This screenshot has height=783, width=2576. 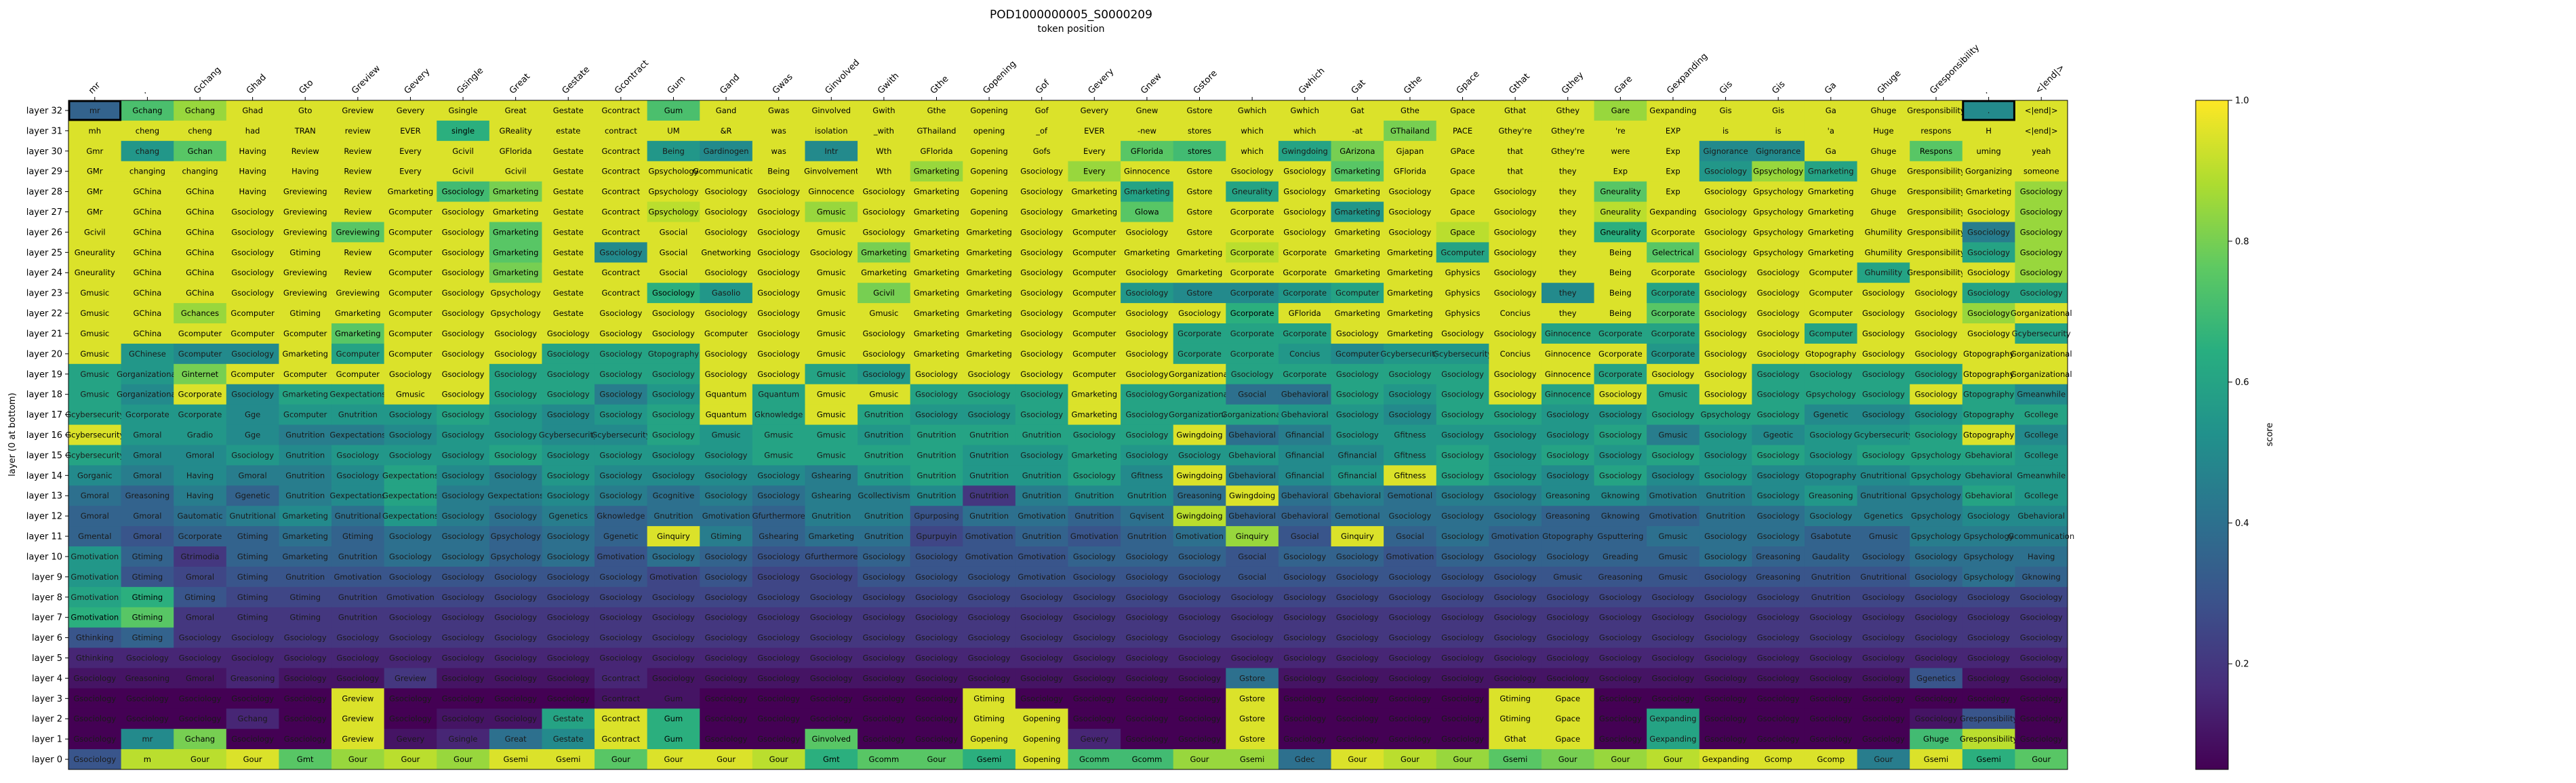 I want to click on cell-label: Gresponsibility, so click(x=1936, y=192).